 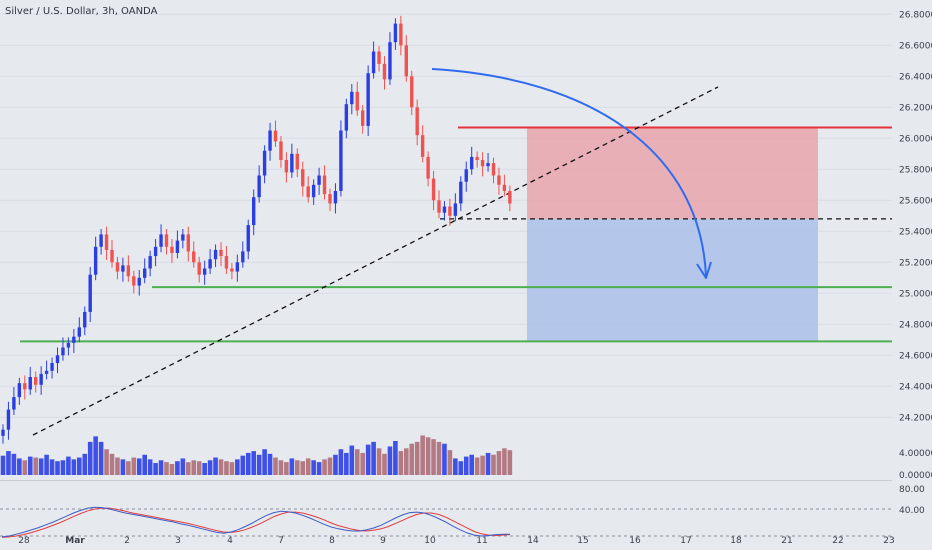 I want to click on time-tick-label: 22, so click(x=837, y=541).